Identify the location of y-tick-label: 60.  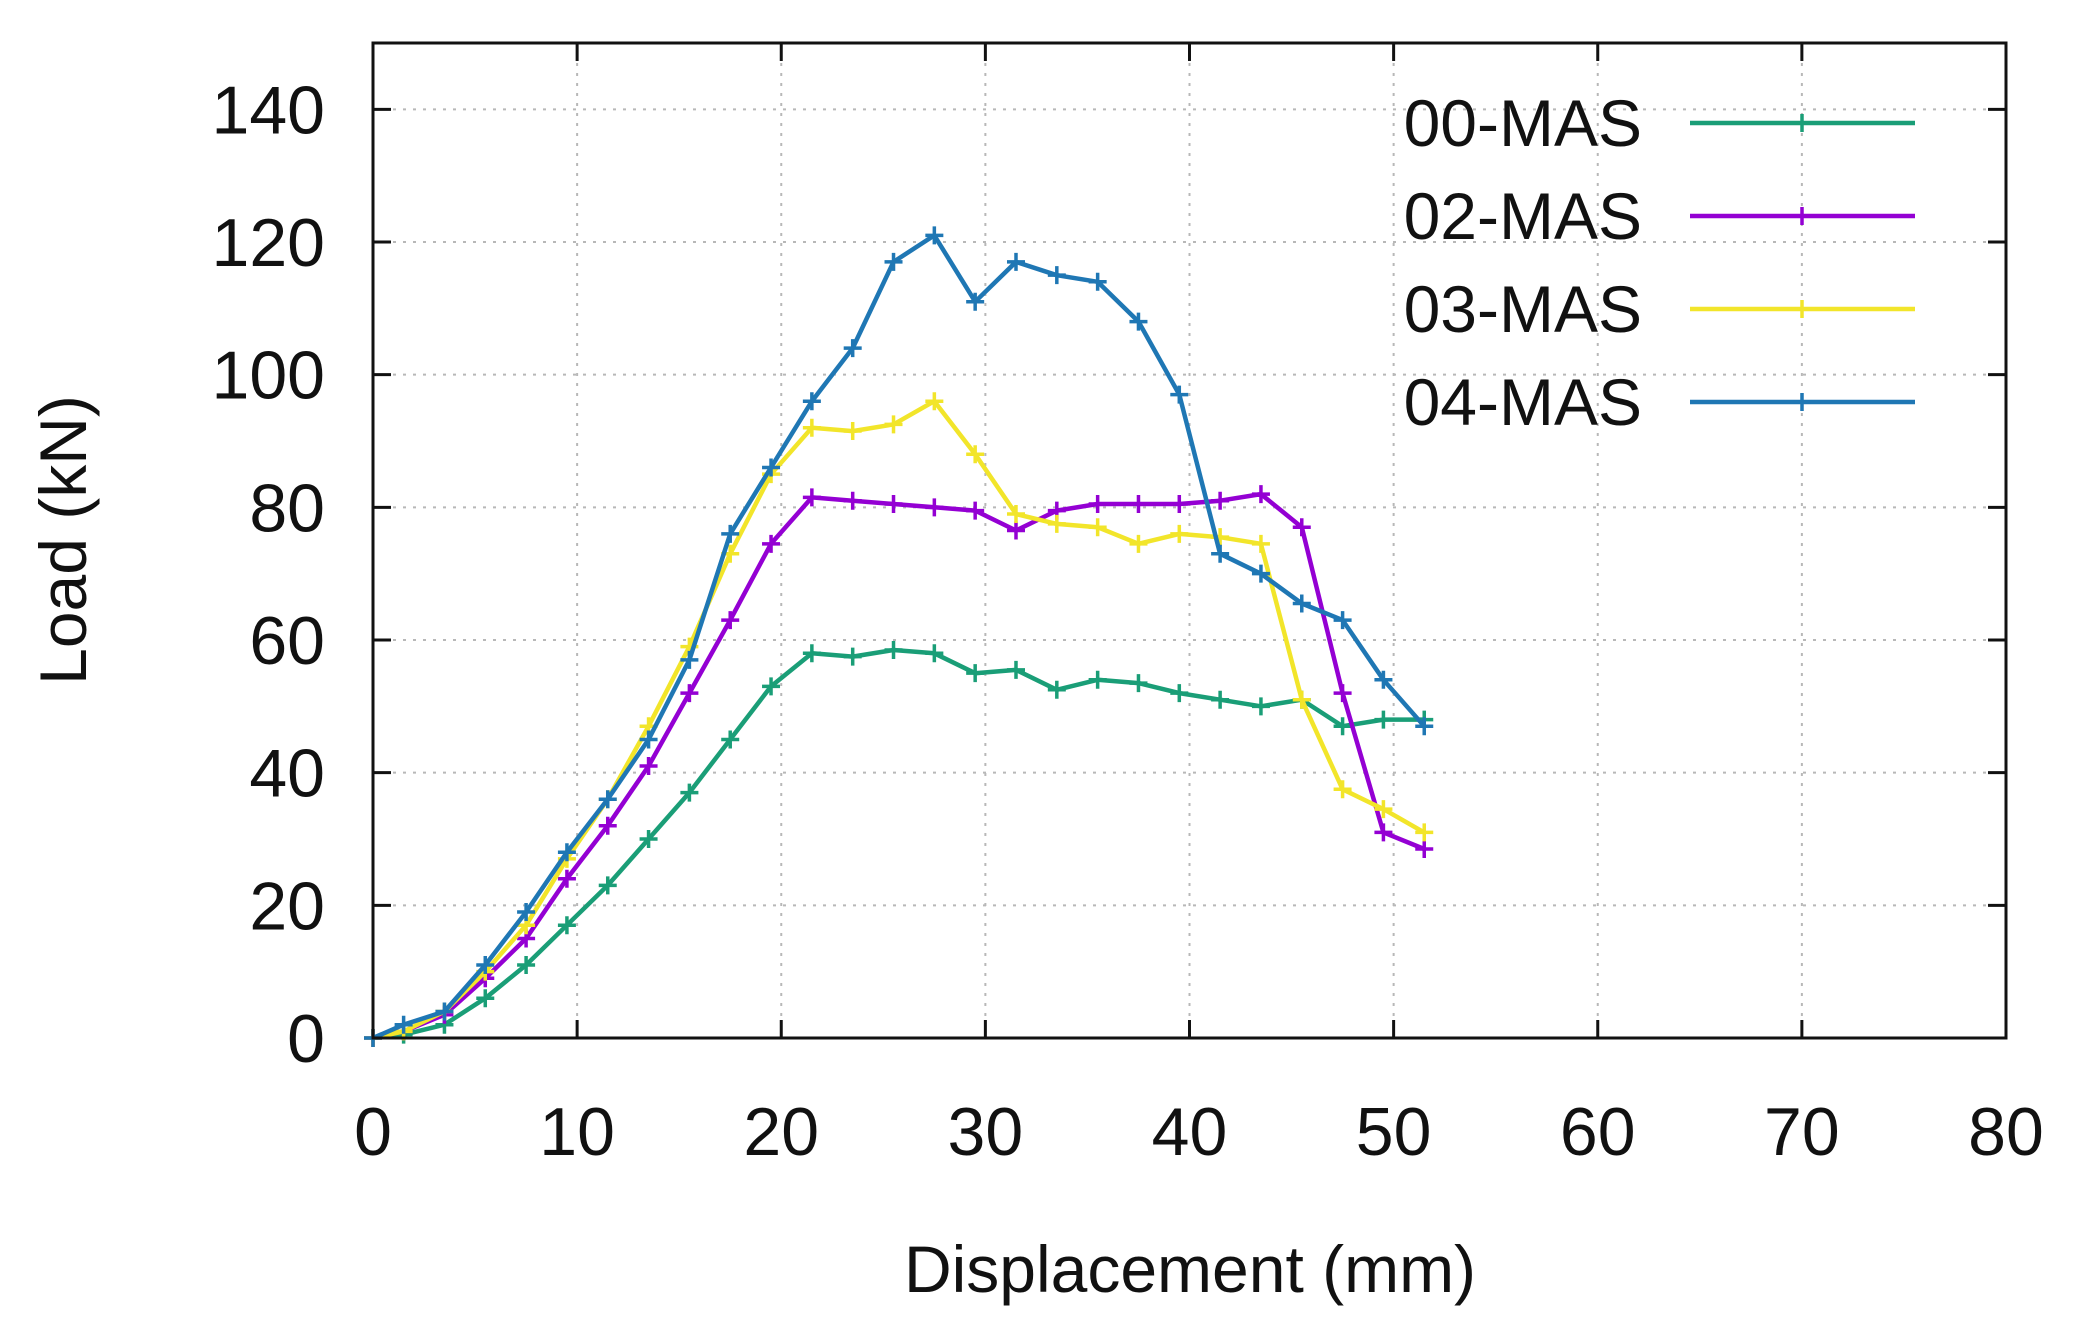
(287, 641).